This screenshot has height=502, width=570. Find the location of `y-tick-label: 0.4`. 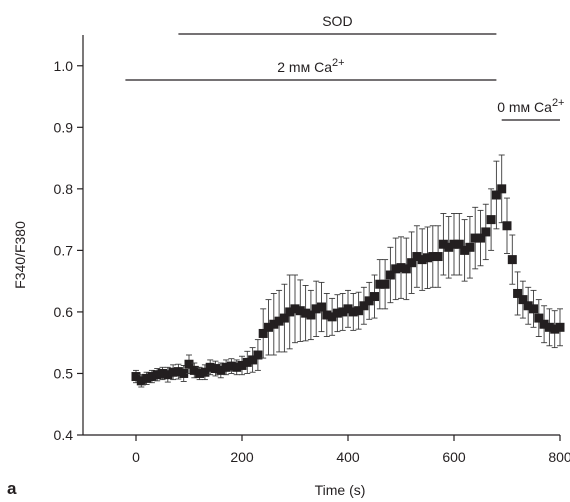

y-tick-label: 0.4 is located at coordinates (64, 435).